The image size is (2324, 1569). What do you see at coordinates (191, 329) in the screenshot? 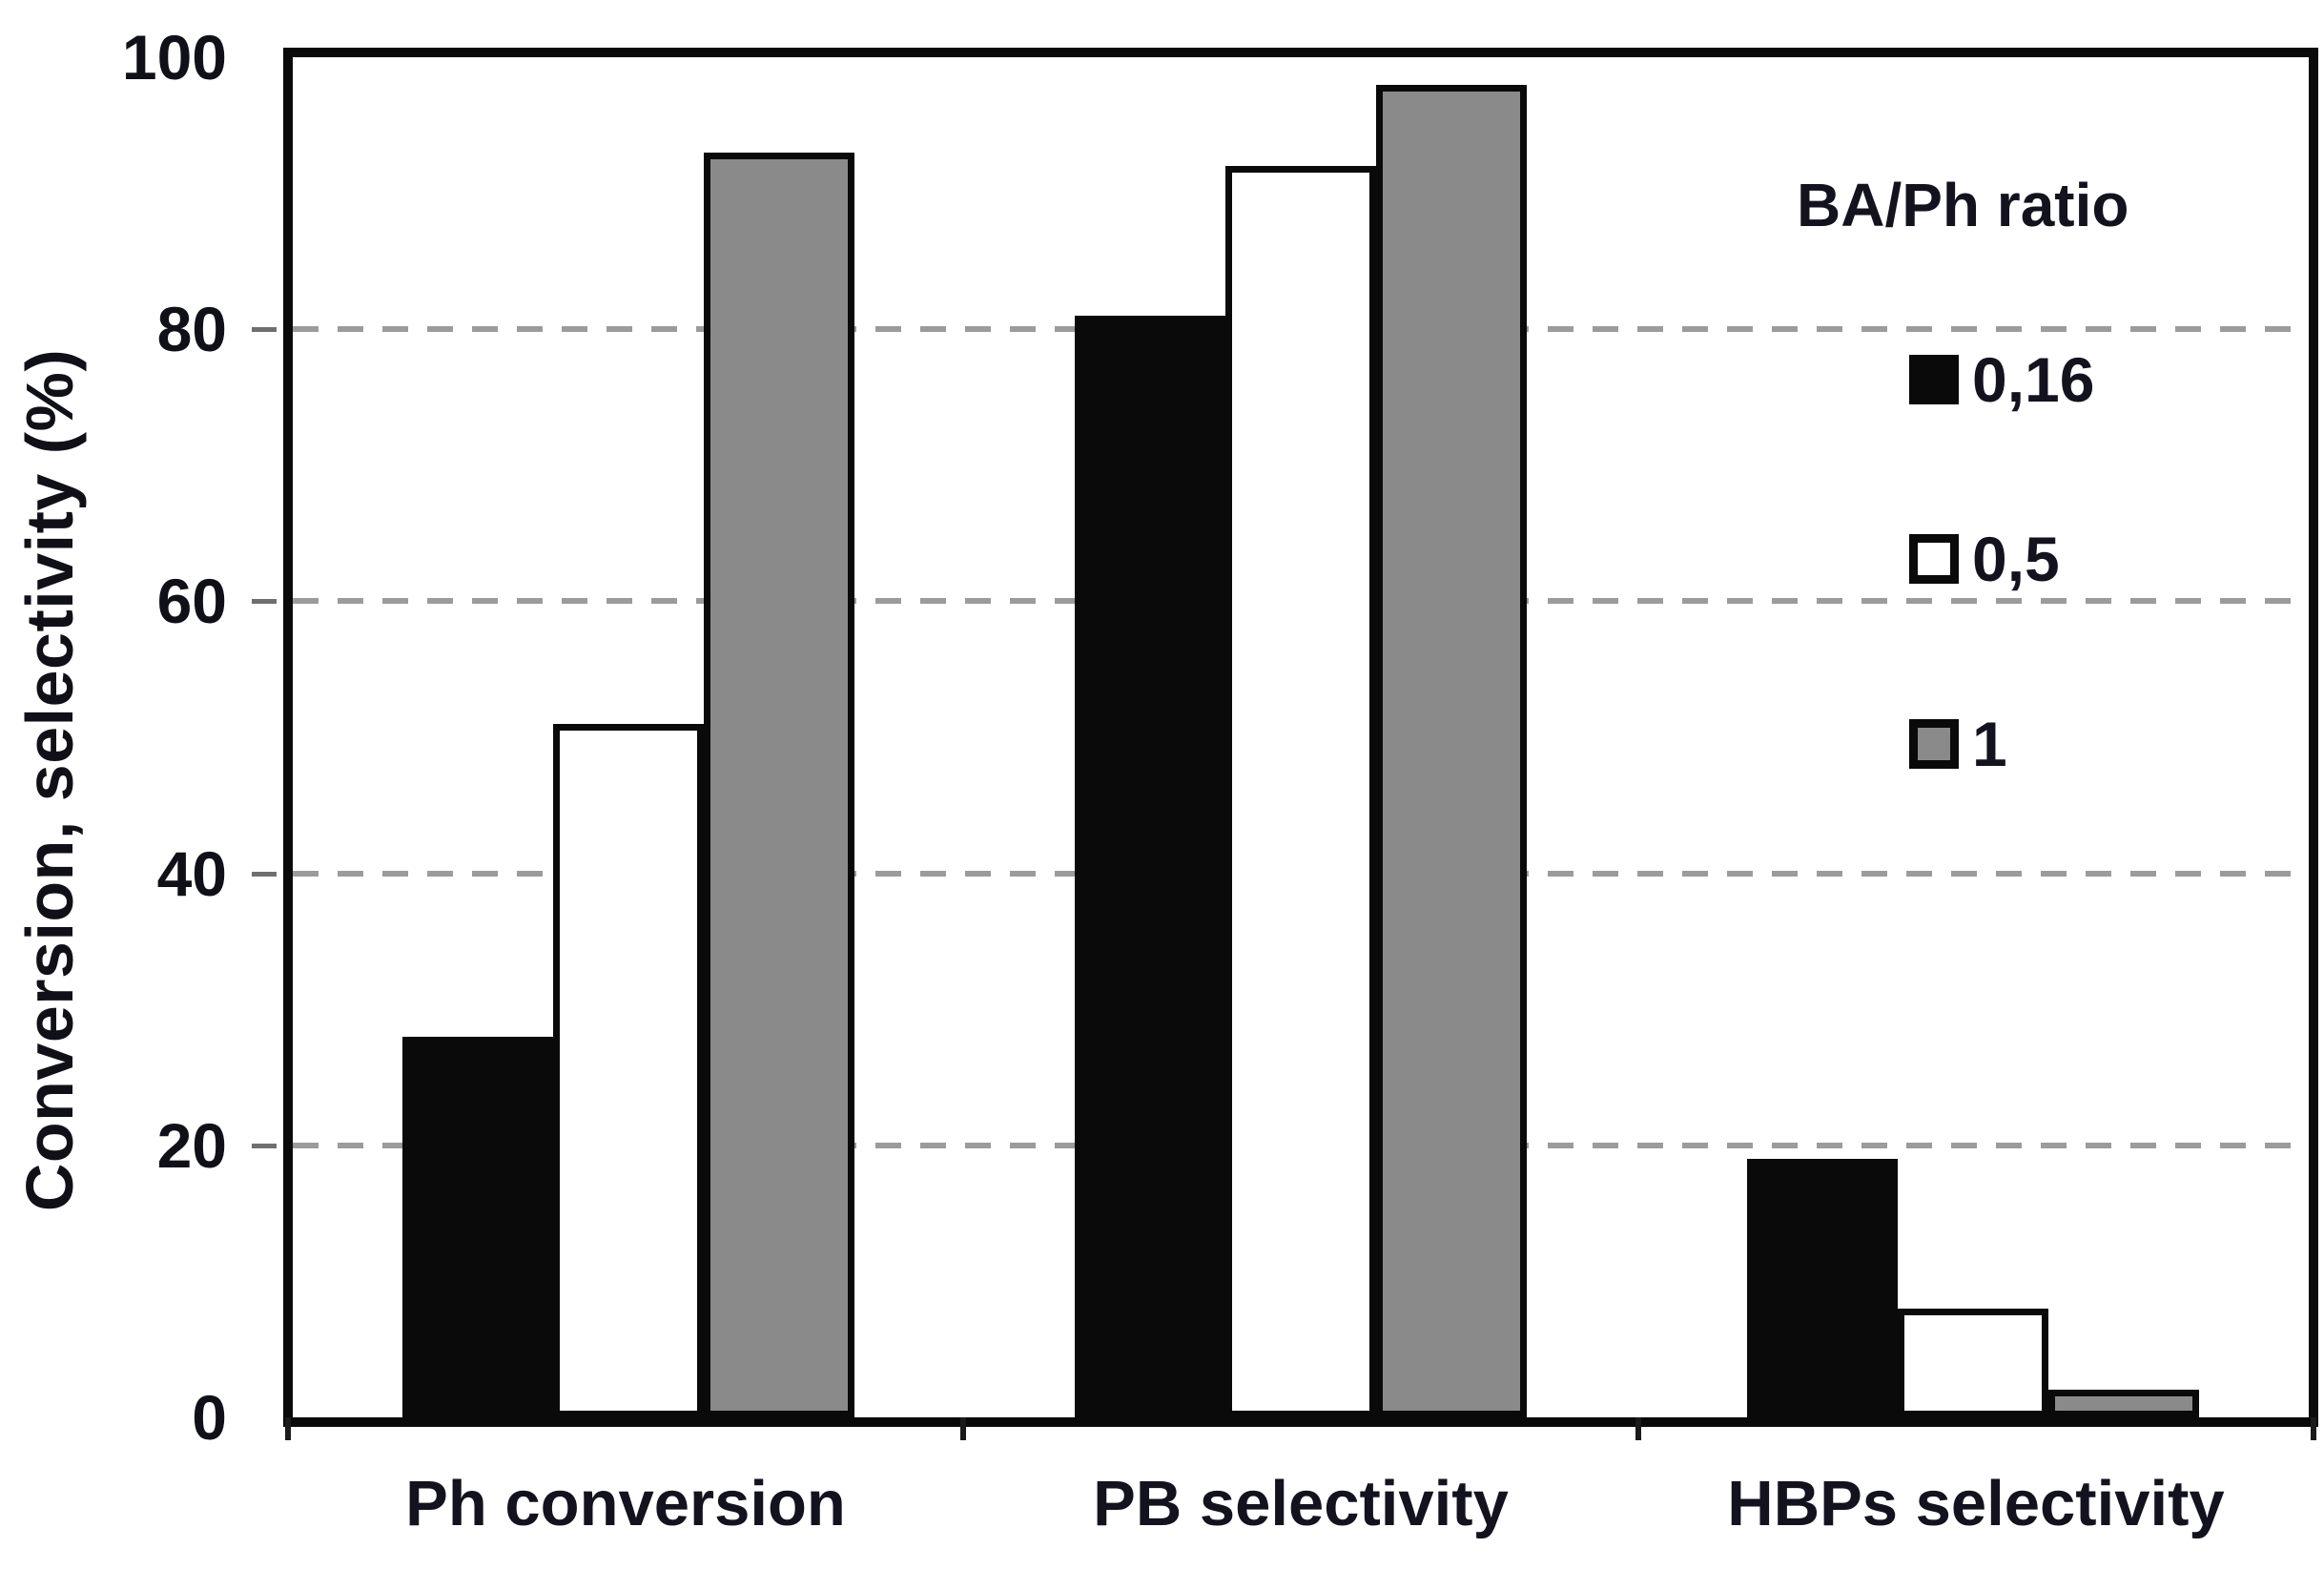
I see `y-tick-label-80: 80` at bounding box center [191, 329].